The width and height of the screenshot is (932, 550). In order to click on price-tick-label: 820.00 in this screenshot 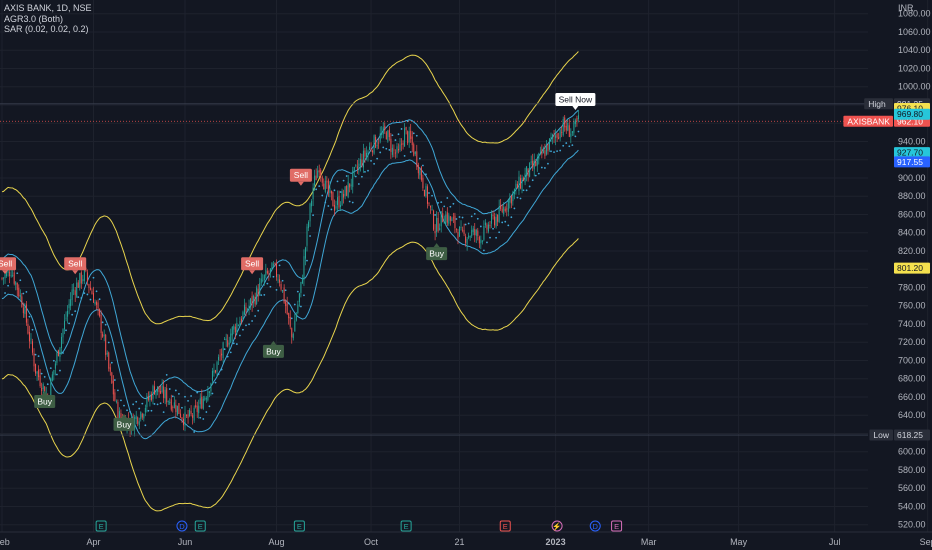, I will do `click(912, 251)`.